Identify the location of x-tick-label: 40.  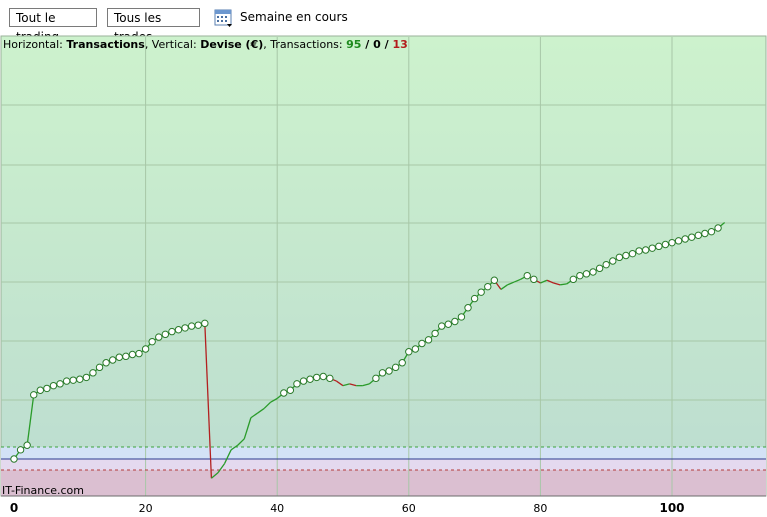
(277, 508).